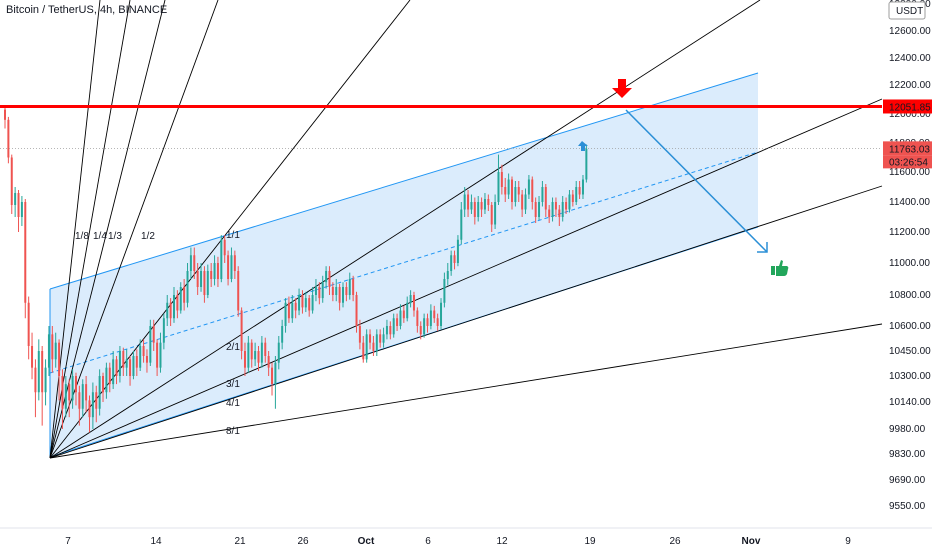  What do you see at coordinates (907, 429) in the screenshot?
I see `y-tick-label: 9980.00` at bounding box center [907, 429].